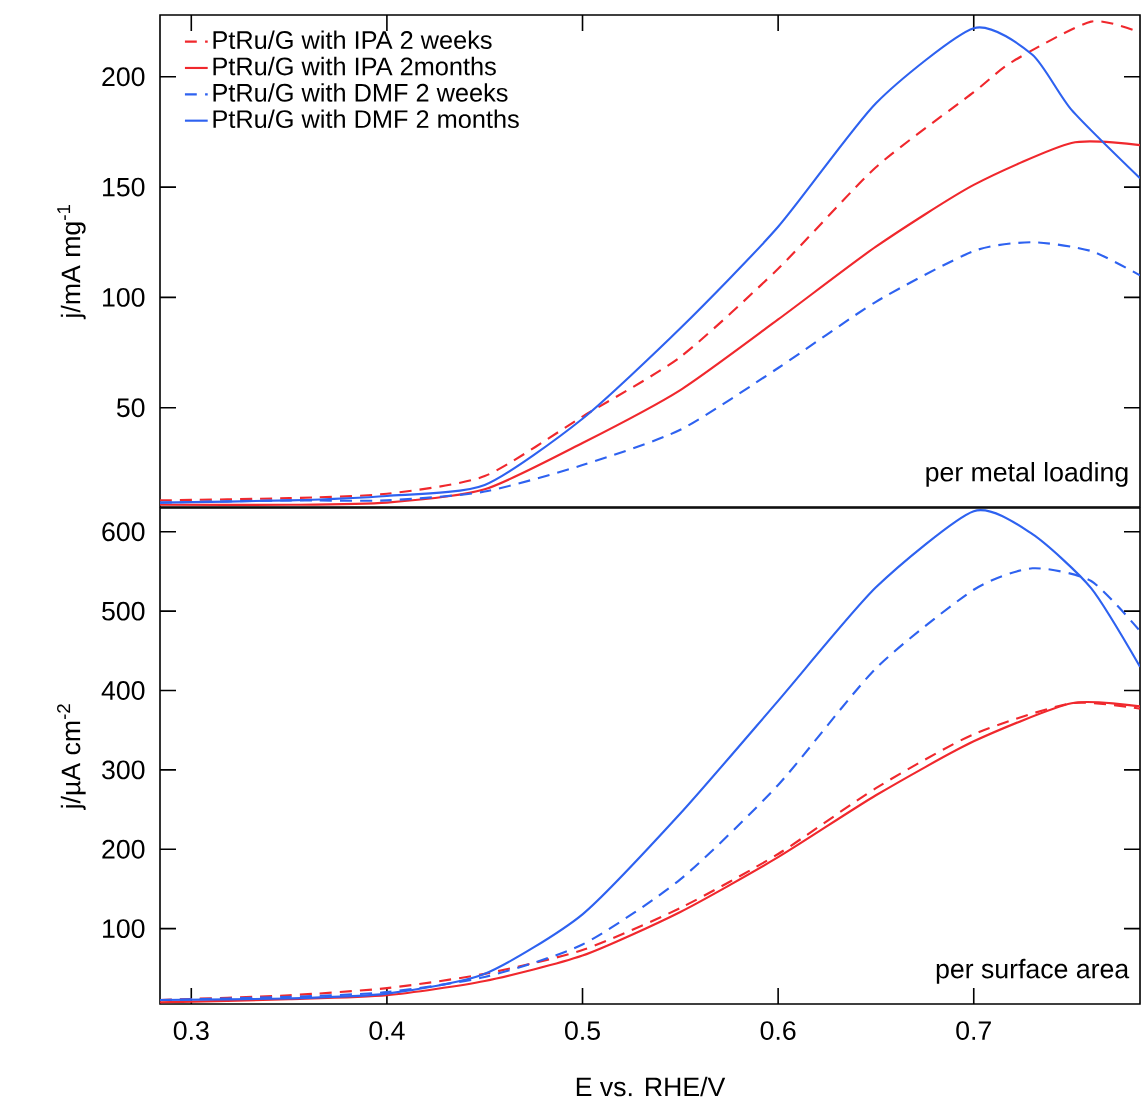 The width and height of the screenshot is (1143, 1118). I want to click on legend-label: PtRu/G with DMF 2 months, so click(366, 119).